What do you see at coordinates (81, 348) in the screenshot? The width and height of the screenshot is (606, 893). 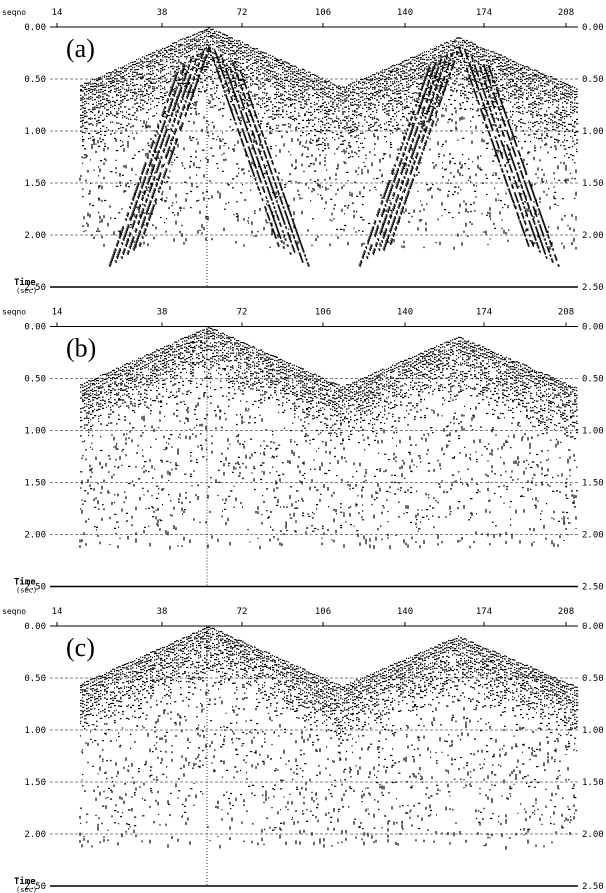 I see `panel-label: (b)` at bounding box center [81, 348].